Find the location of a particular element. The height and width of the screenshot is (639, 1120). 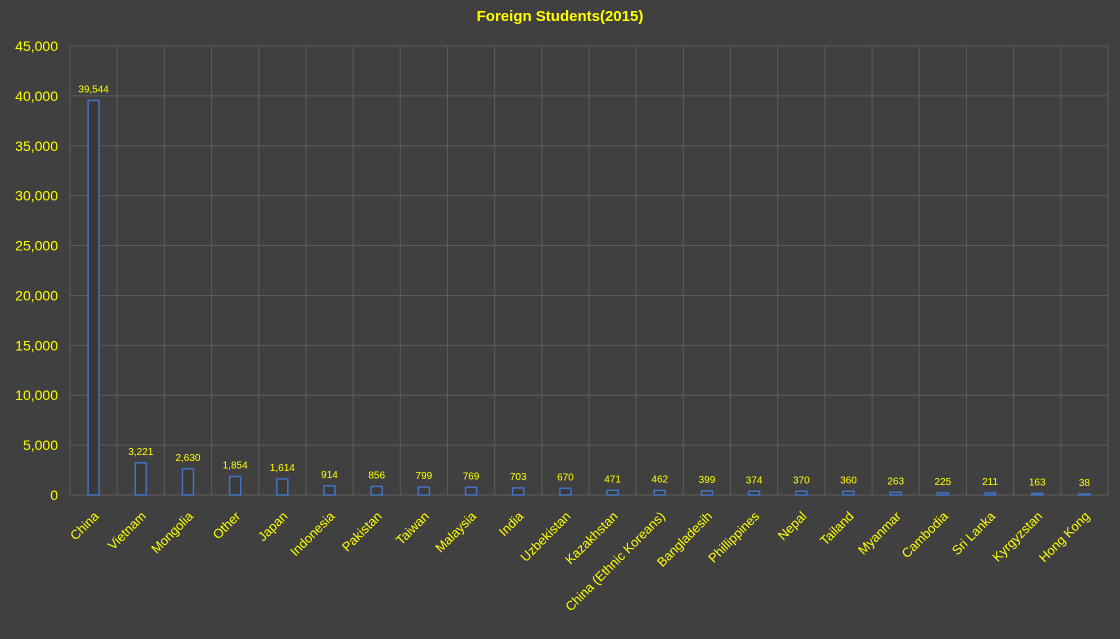

data-label: 39,544 is located at coordinates (93, 89).